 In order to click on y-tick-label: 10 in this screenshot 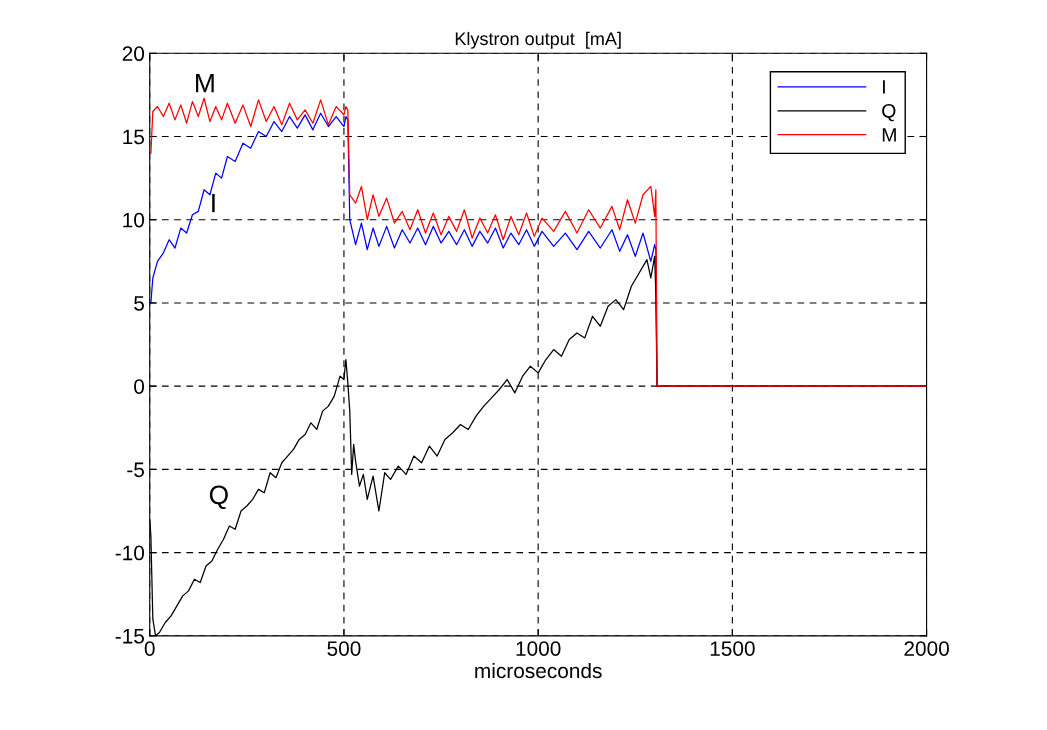, I will do `click(134, 220)`.